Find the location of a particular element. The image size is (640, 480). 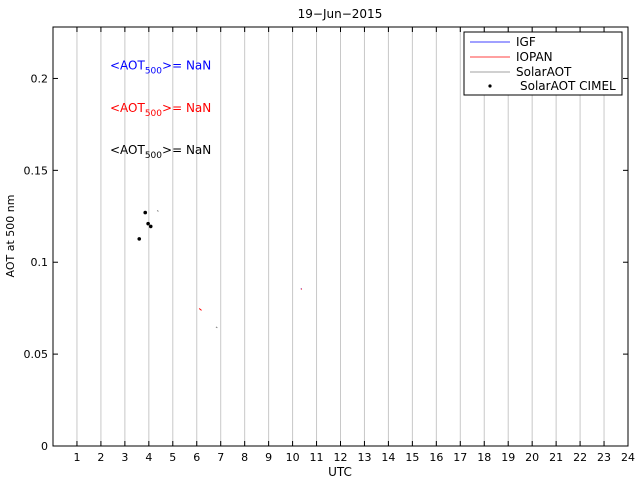

x-axis-label: UTC is located at coordinates (340, 472).